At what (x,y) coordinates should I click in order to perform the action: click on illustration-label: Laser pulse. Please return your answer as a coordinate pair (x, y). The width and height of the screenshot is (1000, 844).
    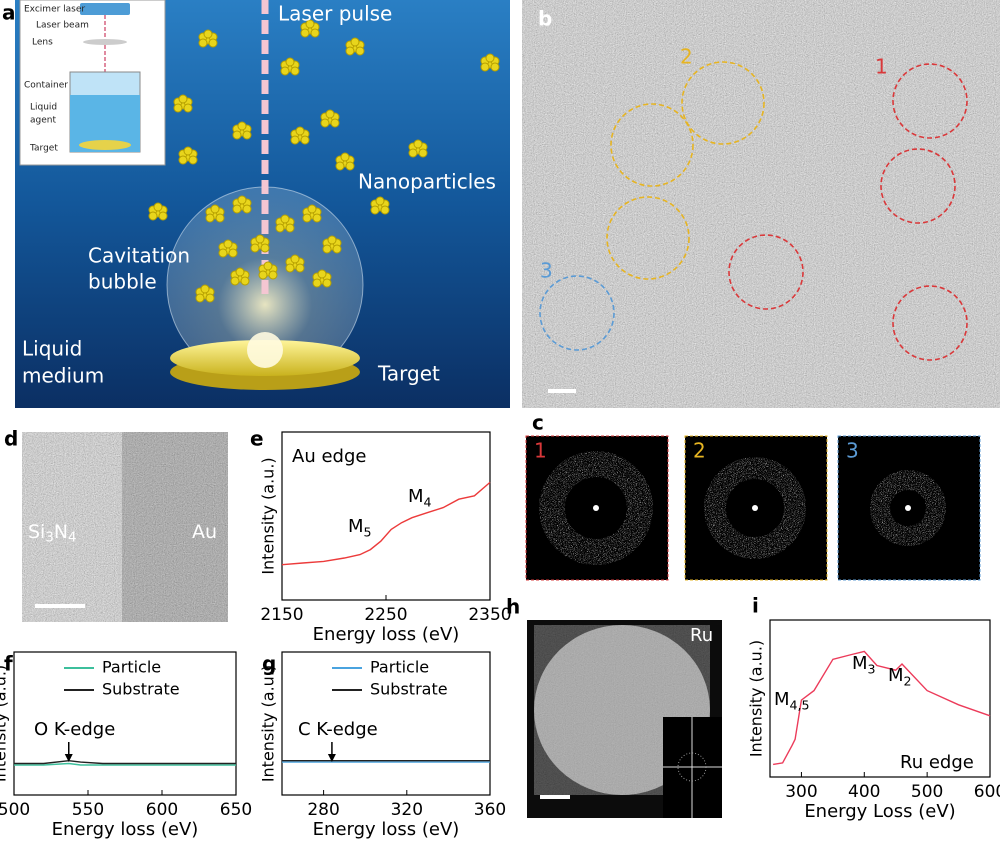
    Looking at the image, I should click on (335, 14).